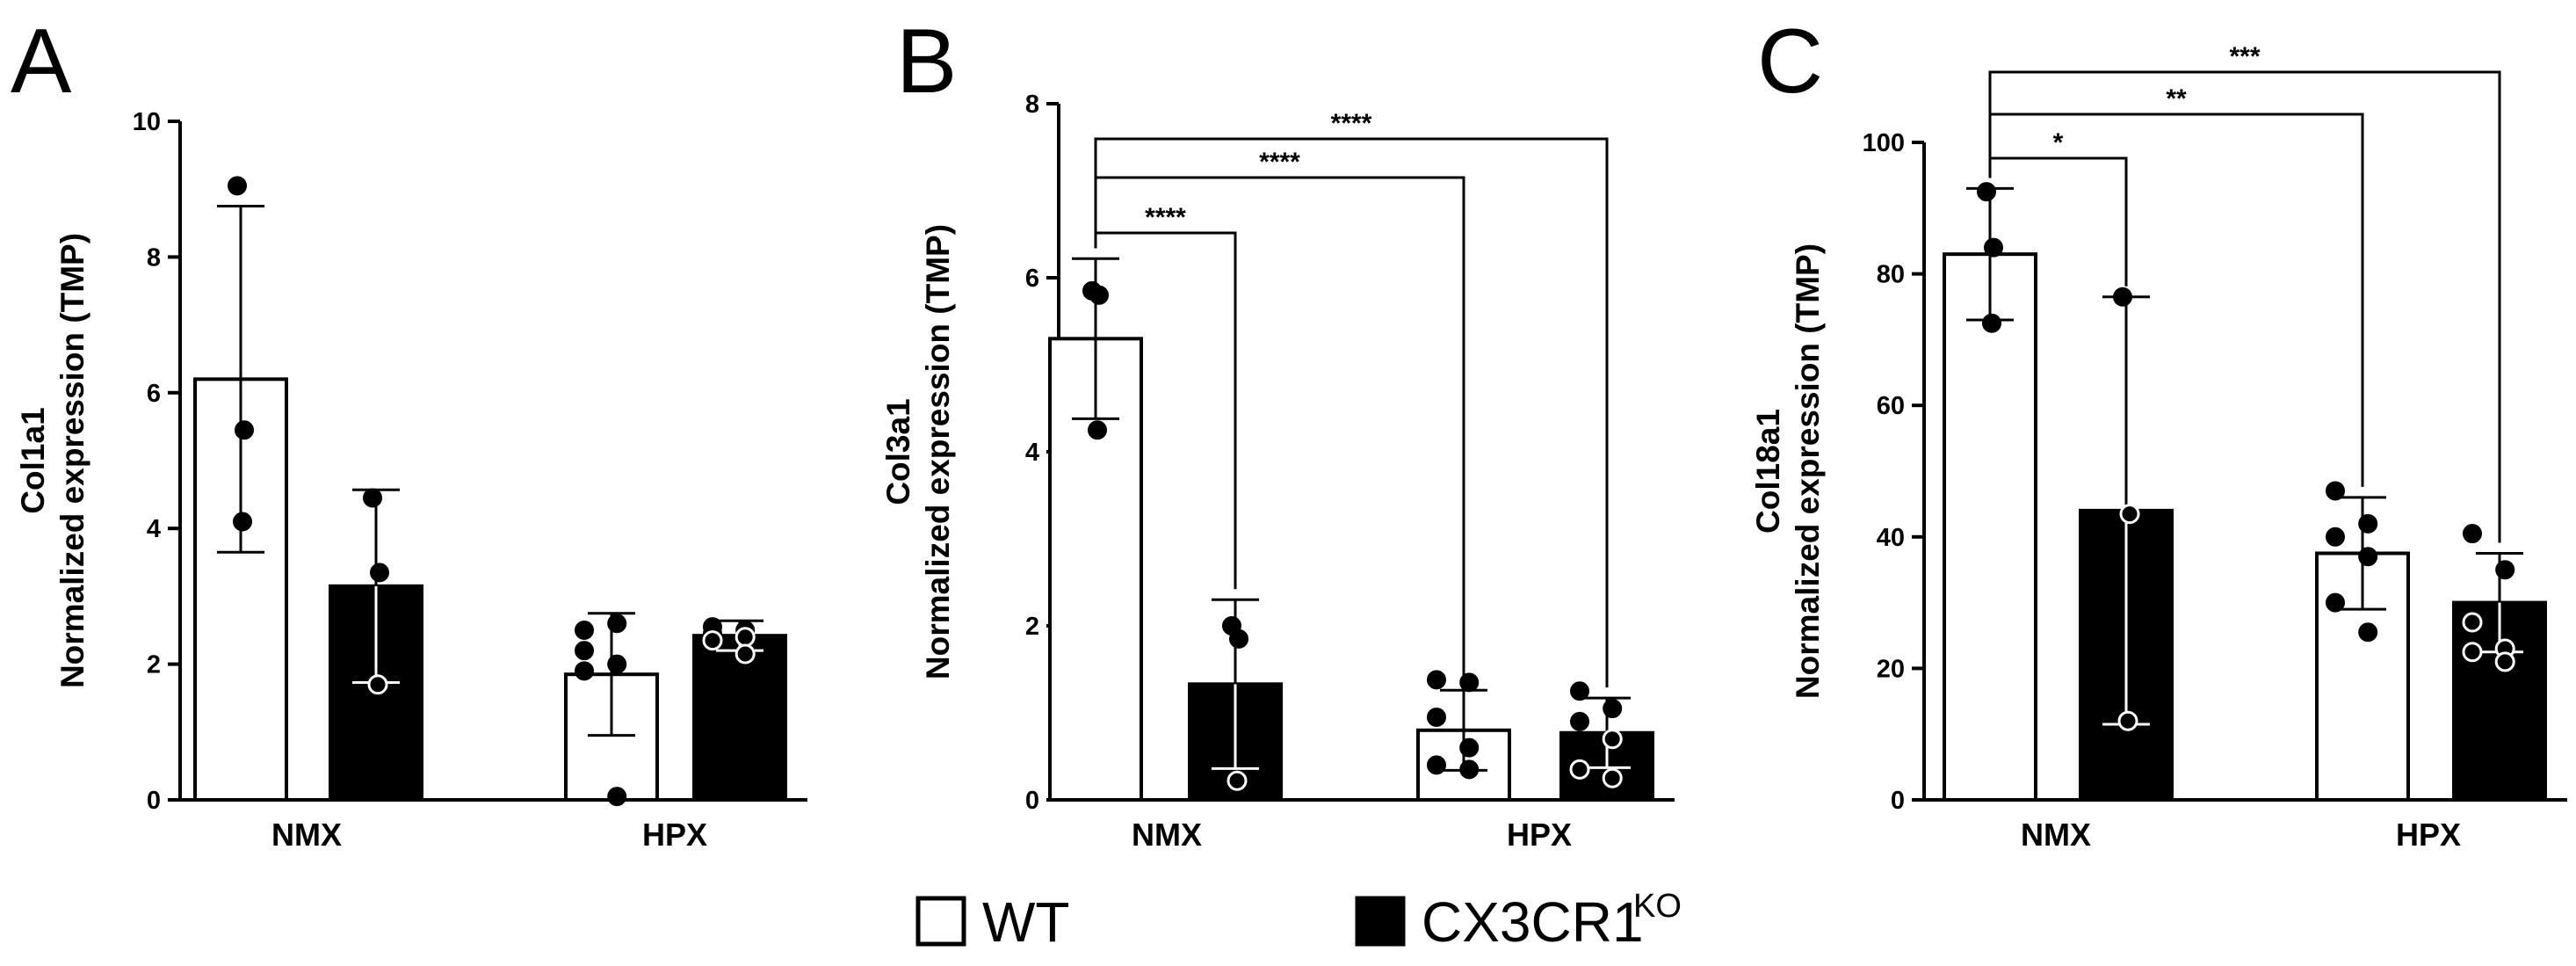  What do you see at coordinates (1026, 922) in the screenshot?
I see `legend-wt-label: WT` at bounding box center [1026, 922].